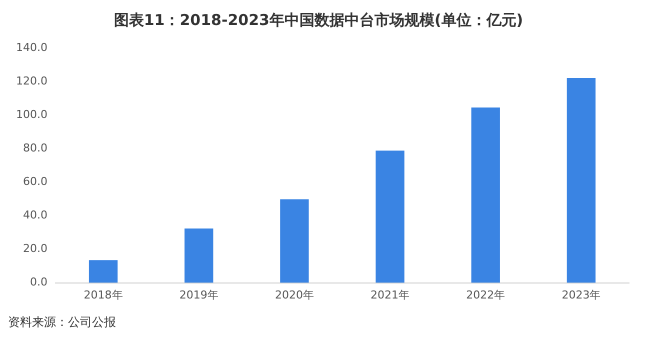 The image size is (647, 343). Describe the element at coordinates (35, 249) in the screenshot. I see `y-tick-label: 20.0` at that location.